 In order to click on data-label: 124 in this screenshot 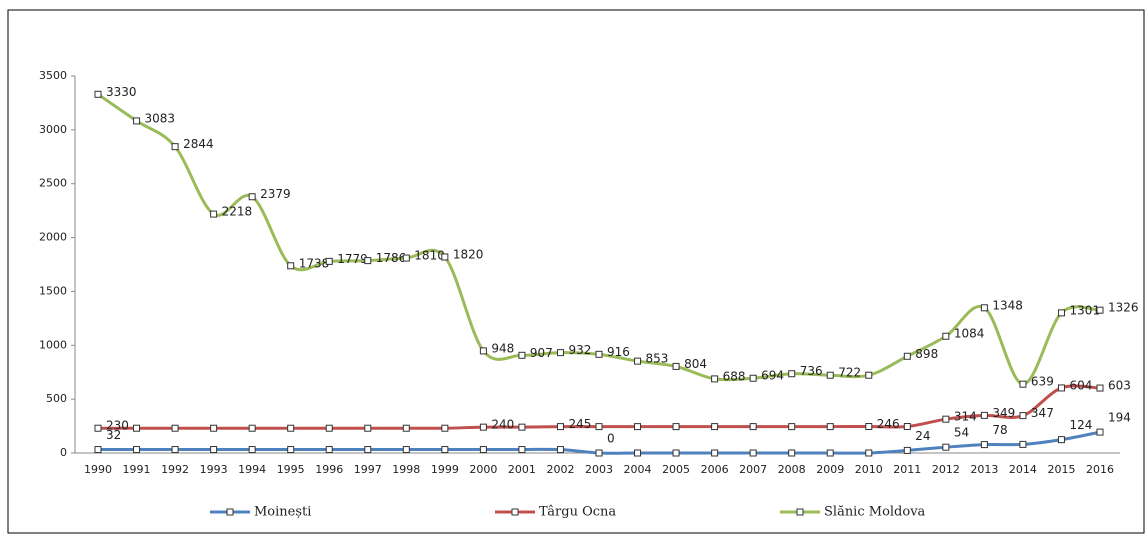, I will do `click(1080, 425)`.